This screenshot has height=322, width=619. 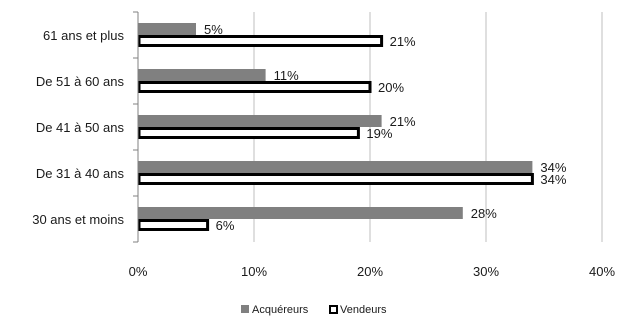 I want to click on category-label: De 51 à 60 ans, so click(x=80, y=81).